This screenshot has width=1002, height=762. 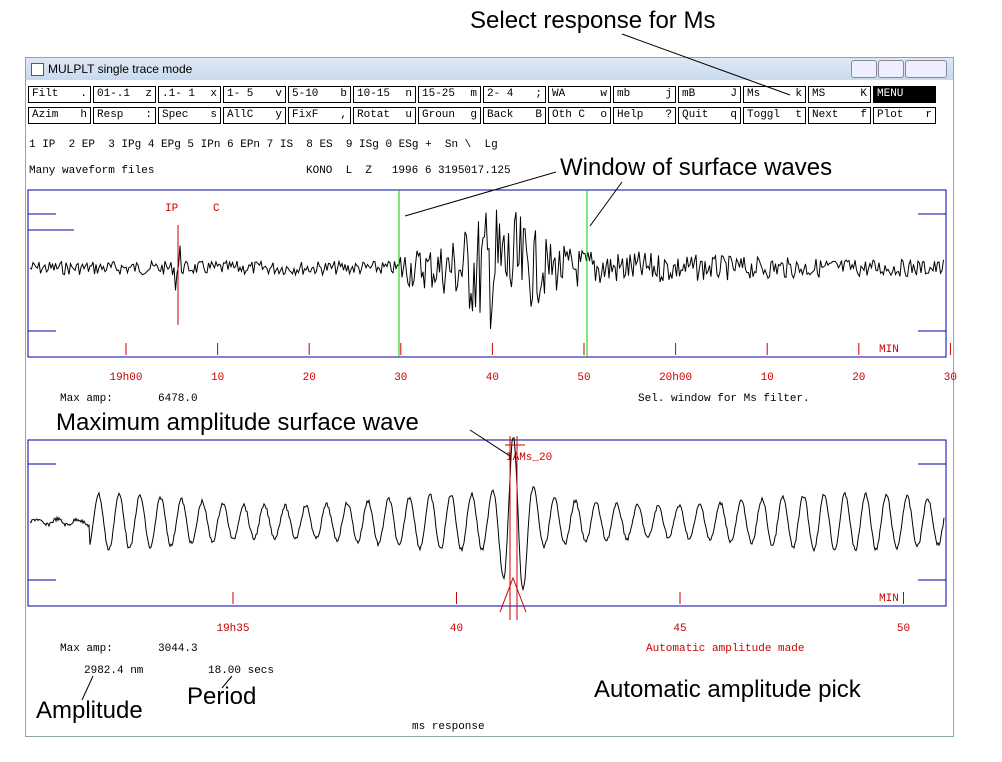 What do you see at coordinates (124, 94) in the screenshot?
I see `menu-button: 01-.1 z` at bounding box center [124, 94].